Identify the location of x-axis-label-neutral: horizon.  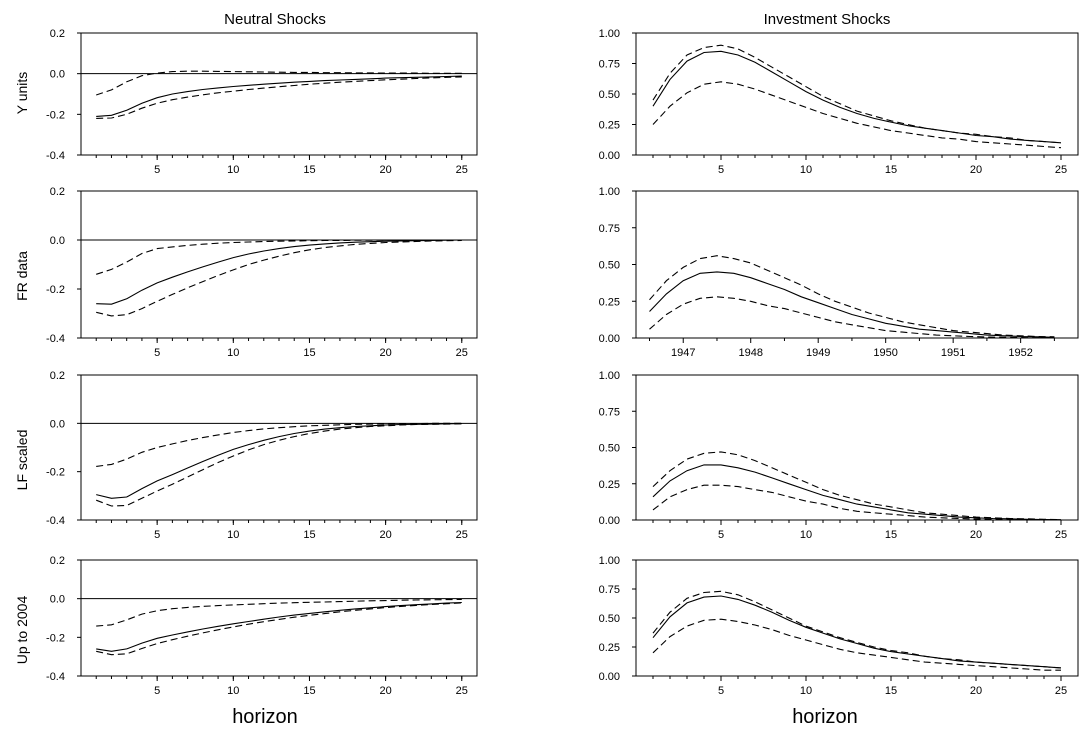
(265, 717).